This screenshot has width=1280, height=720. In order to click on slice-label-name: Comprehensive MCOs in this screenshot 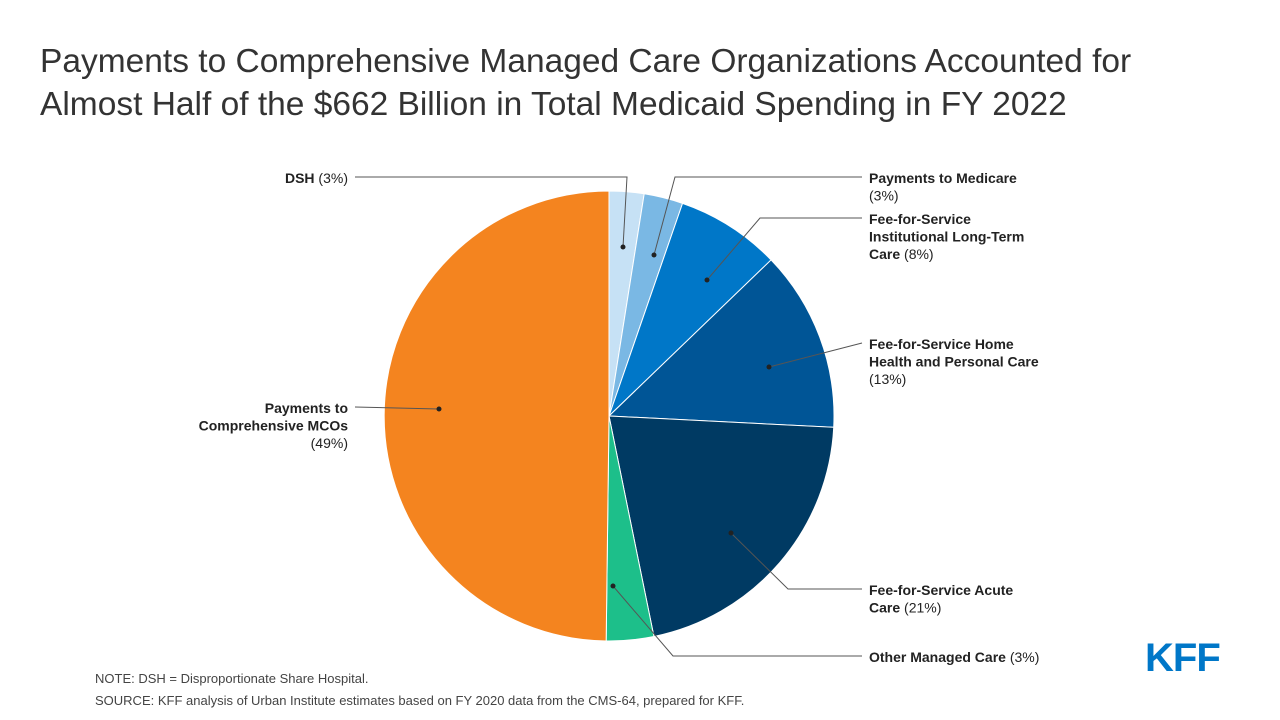, I will do `click(274, 426)`.